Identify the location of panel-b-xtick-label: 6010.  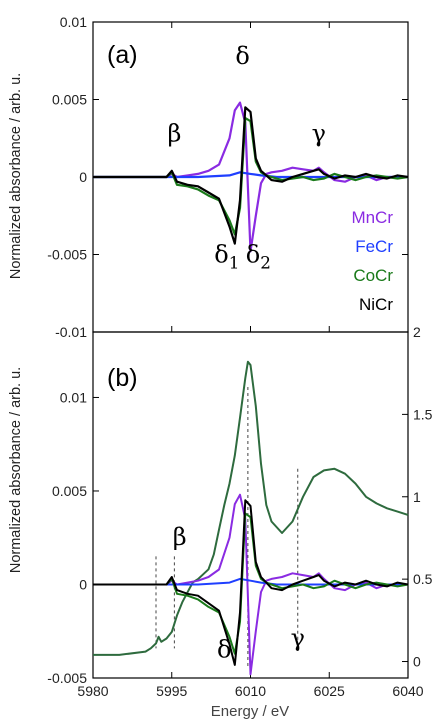
(250, 691).